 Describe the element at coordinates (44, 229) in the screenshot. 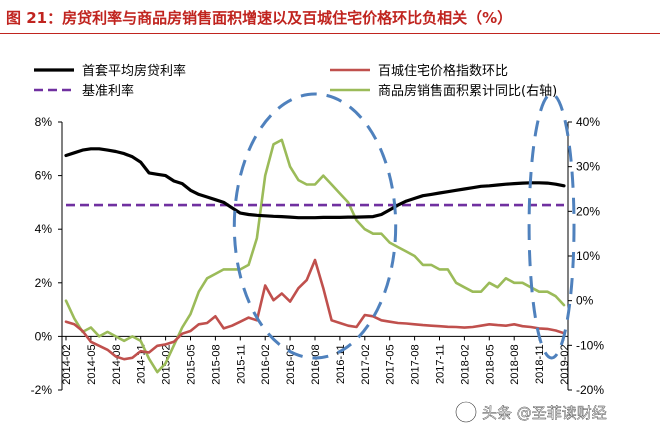

I see `left-tick-label: 4%` at that location.